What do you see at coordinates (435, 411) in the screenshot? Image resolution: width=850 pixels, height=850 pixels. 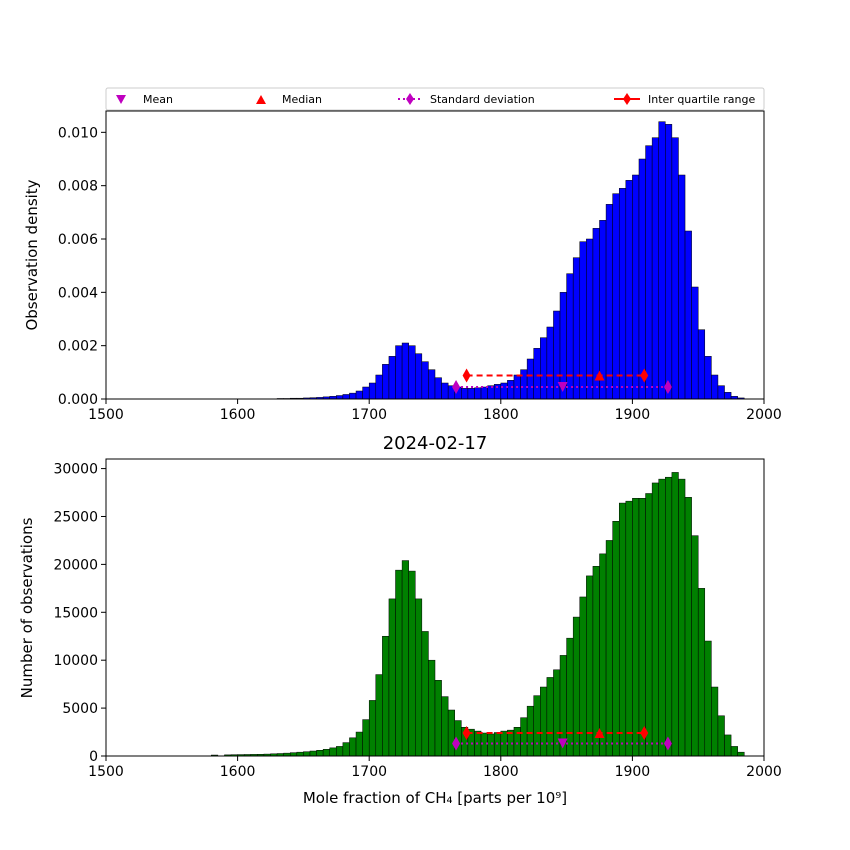 I see `top-x-ticks: 1500 1600 1700 1800 1900 2000` at bounding box center [435, 411].